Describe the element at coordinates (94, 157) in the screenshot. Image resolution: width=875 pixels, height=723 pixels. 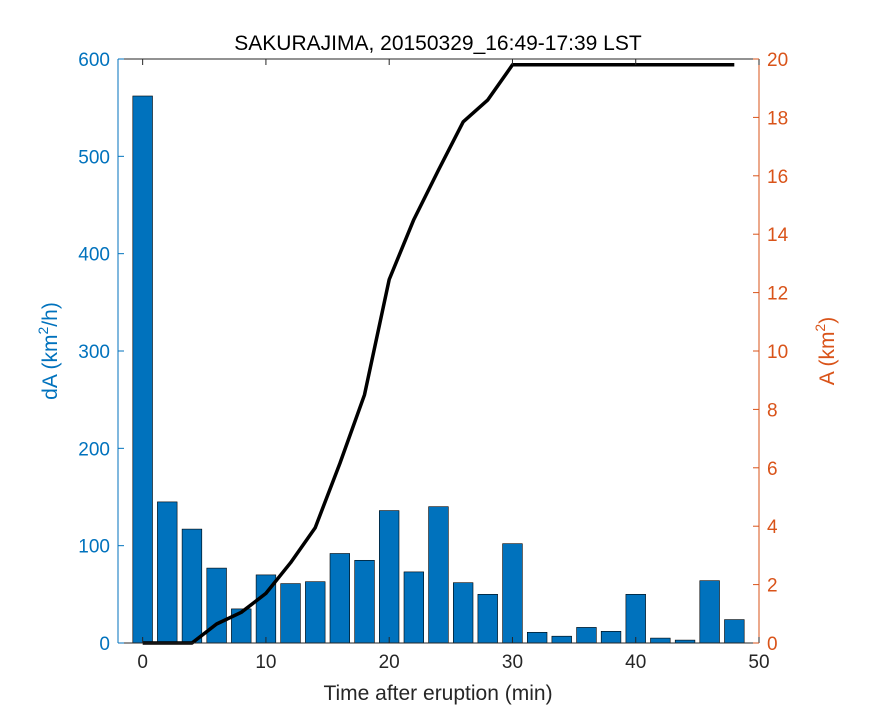
I see `y-left-tick-label: 500` at that location.